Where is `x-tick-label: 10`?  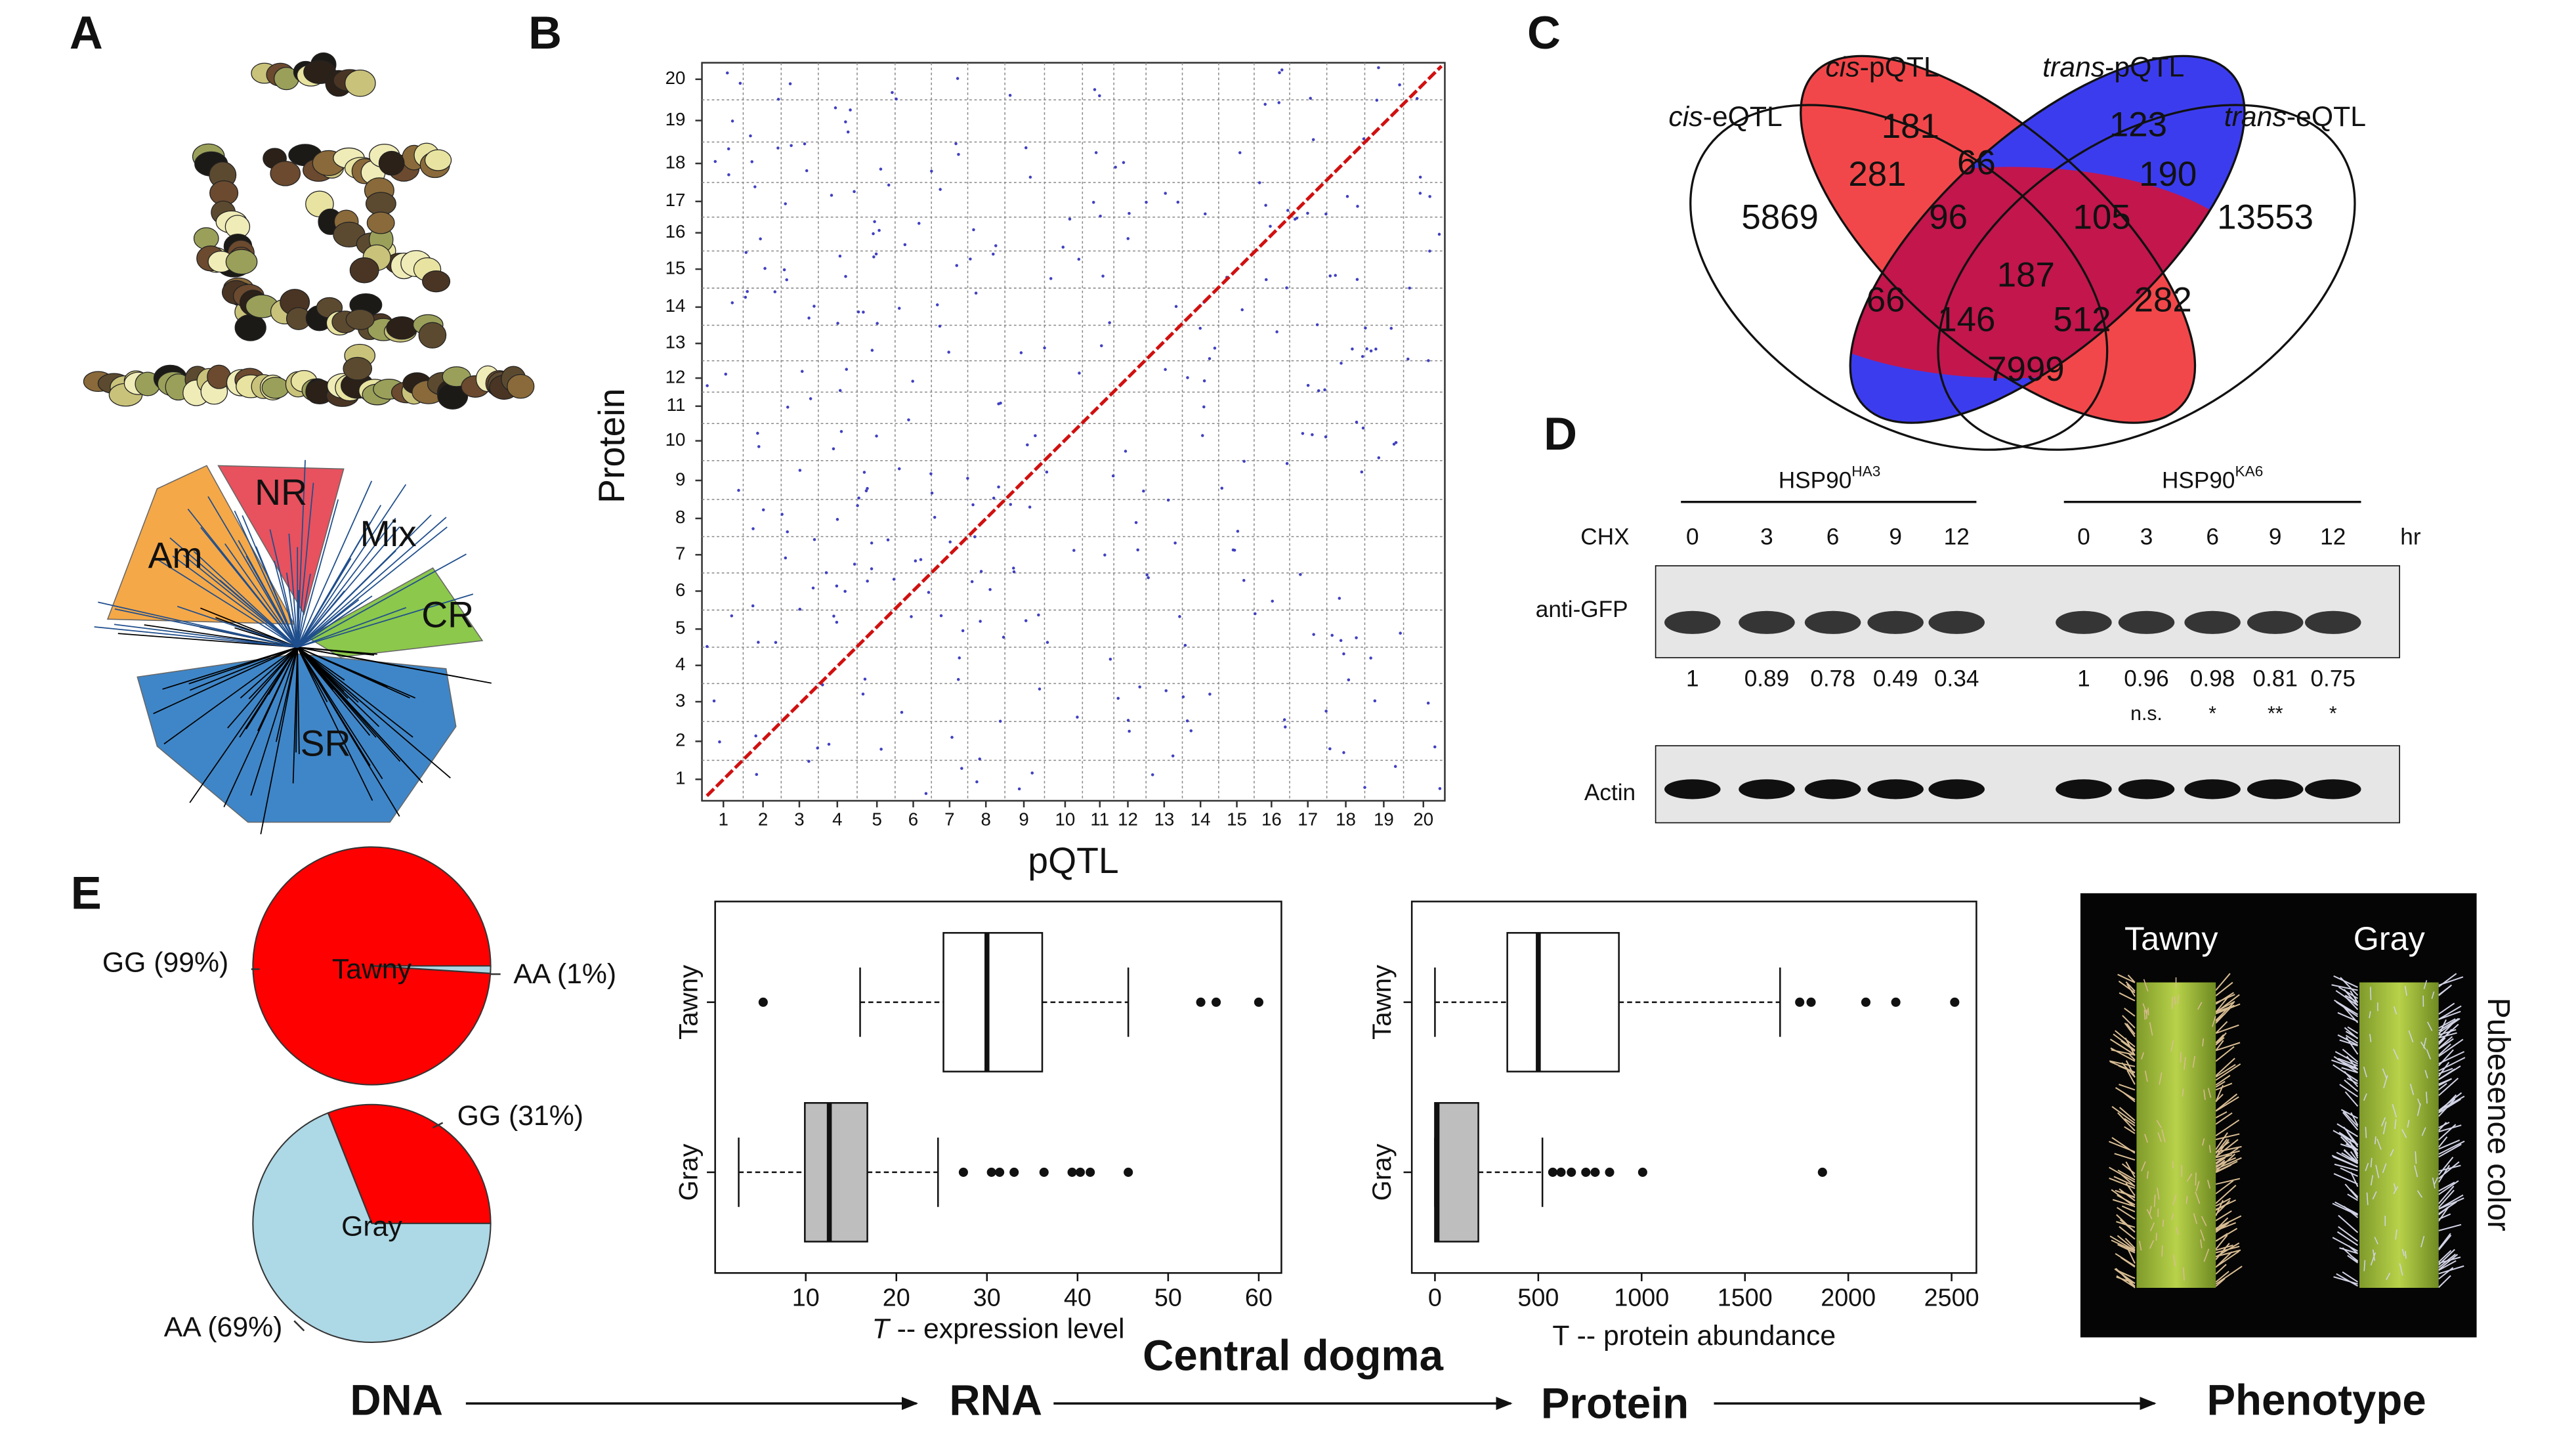
x-tick-label: 10 is located at coordinates (1065, 819).